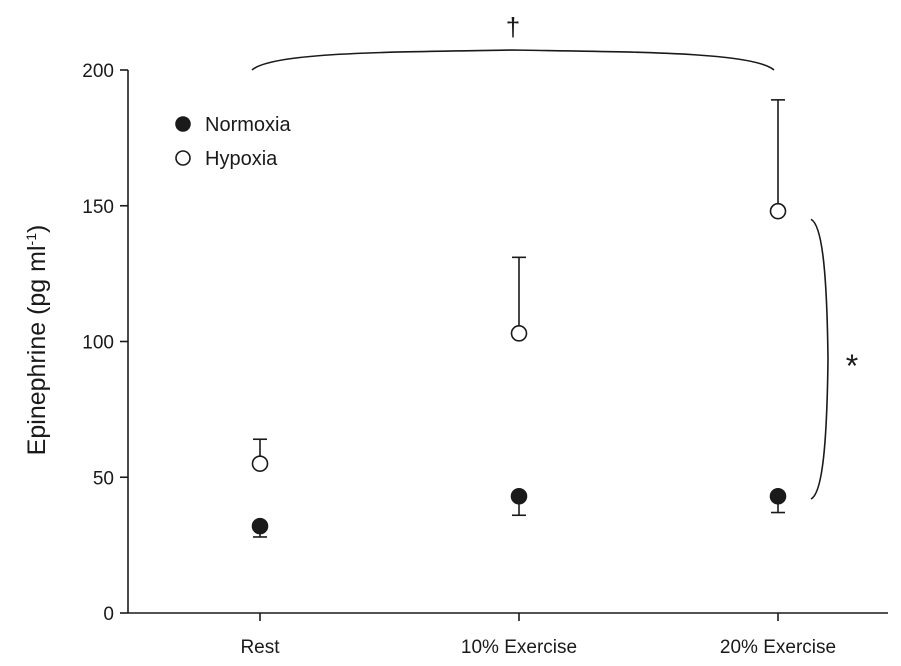 This screenshot has height=666, width=901. I want to click on legend-label: Hypoxia, so click(241, 159).